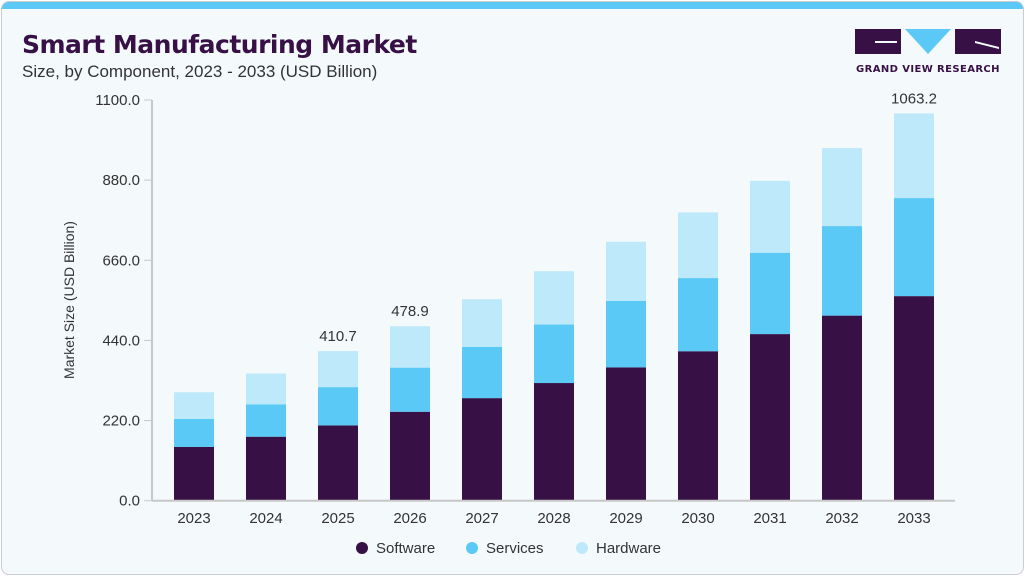 The height and width of the screenshot is (576, 1025). I want to click on bar-software-2025, so click(338, 463).